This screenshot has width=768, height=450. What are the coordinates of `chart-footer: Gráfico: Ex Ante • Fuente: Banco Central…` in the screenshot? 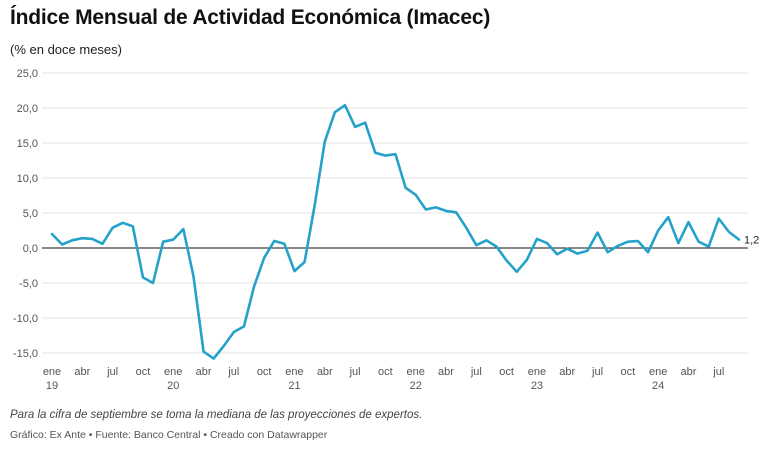 It's located at (169, 435).